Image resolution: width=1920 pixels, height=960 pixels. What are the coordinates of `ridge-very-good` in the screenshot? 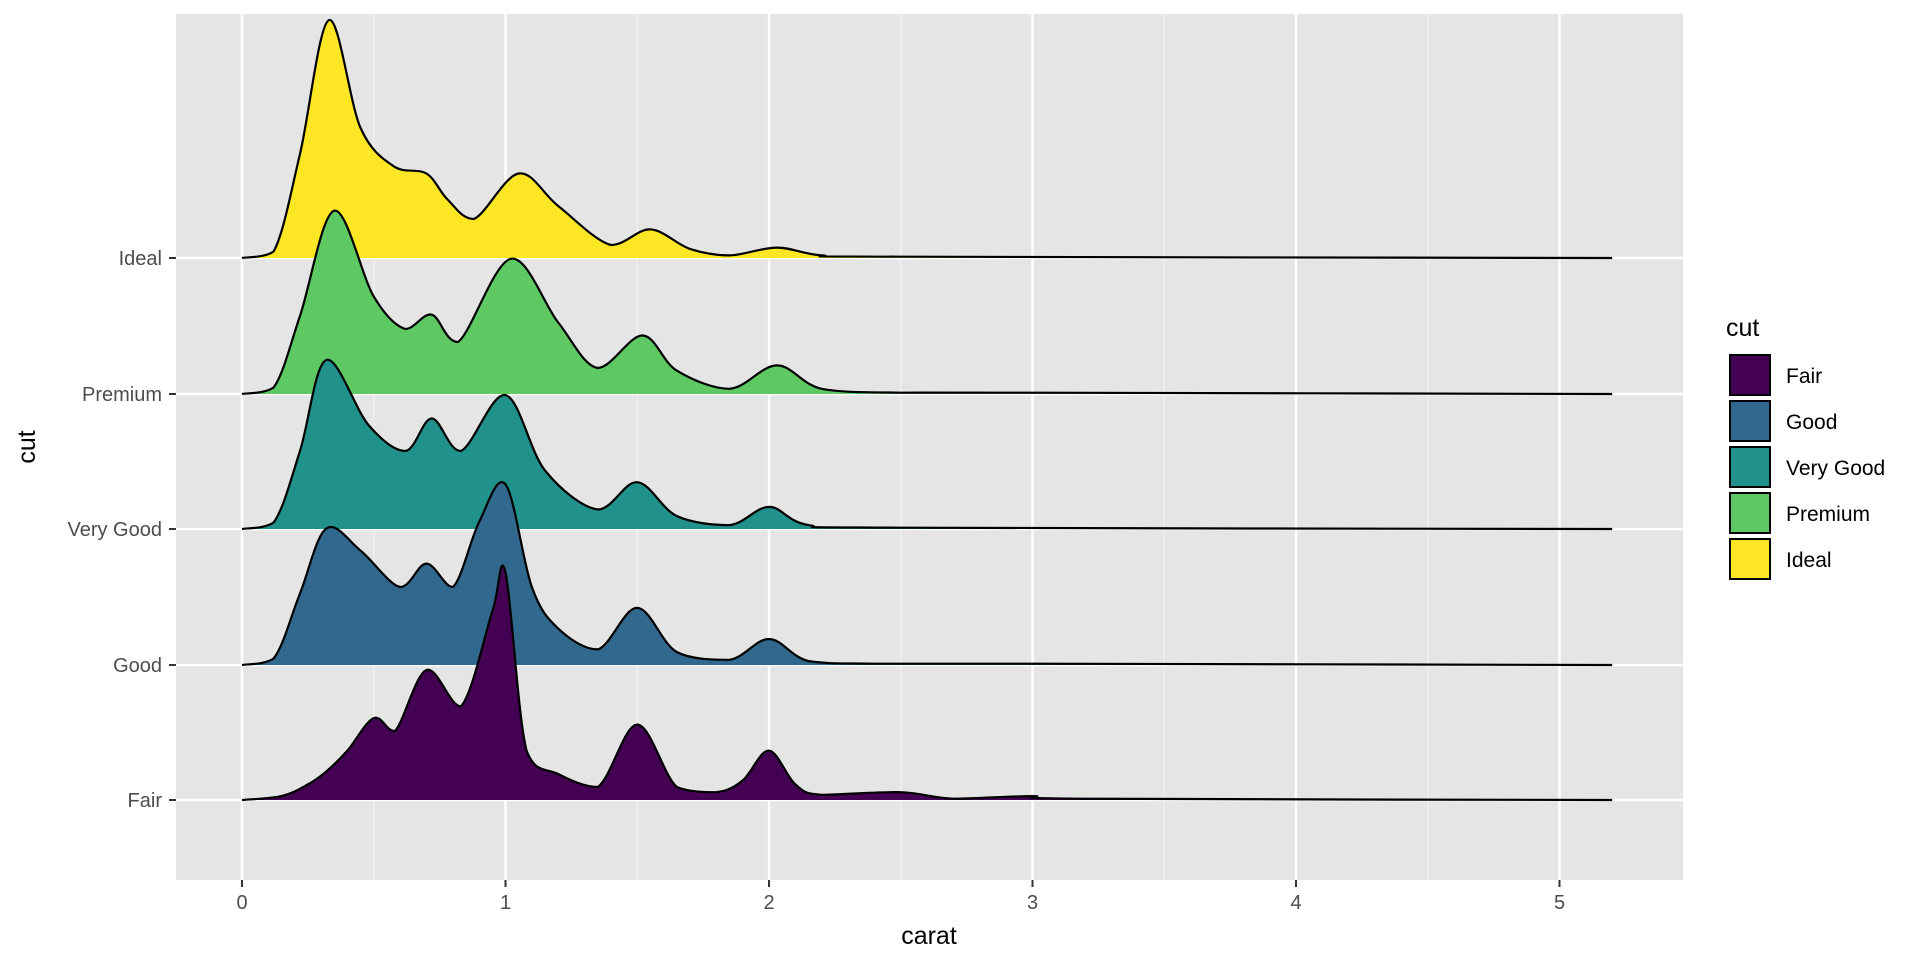 It's located at (927, 444).